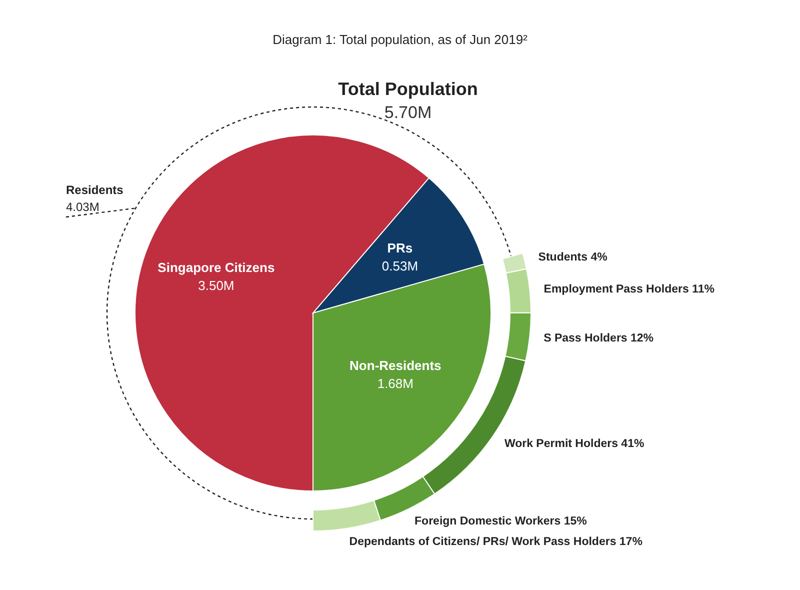 The width and height of the screenshot is (800, 590). I want to click on data-label: 0.53M, so click(400, 266).